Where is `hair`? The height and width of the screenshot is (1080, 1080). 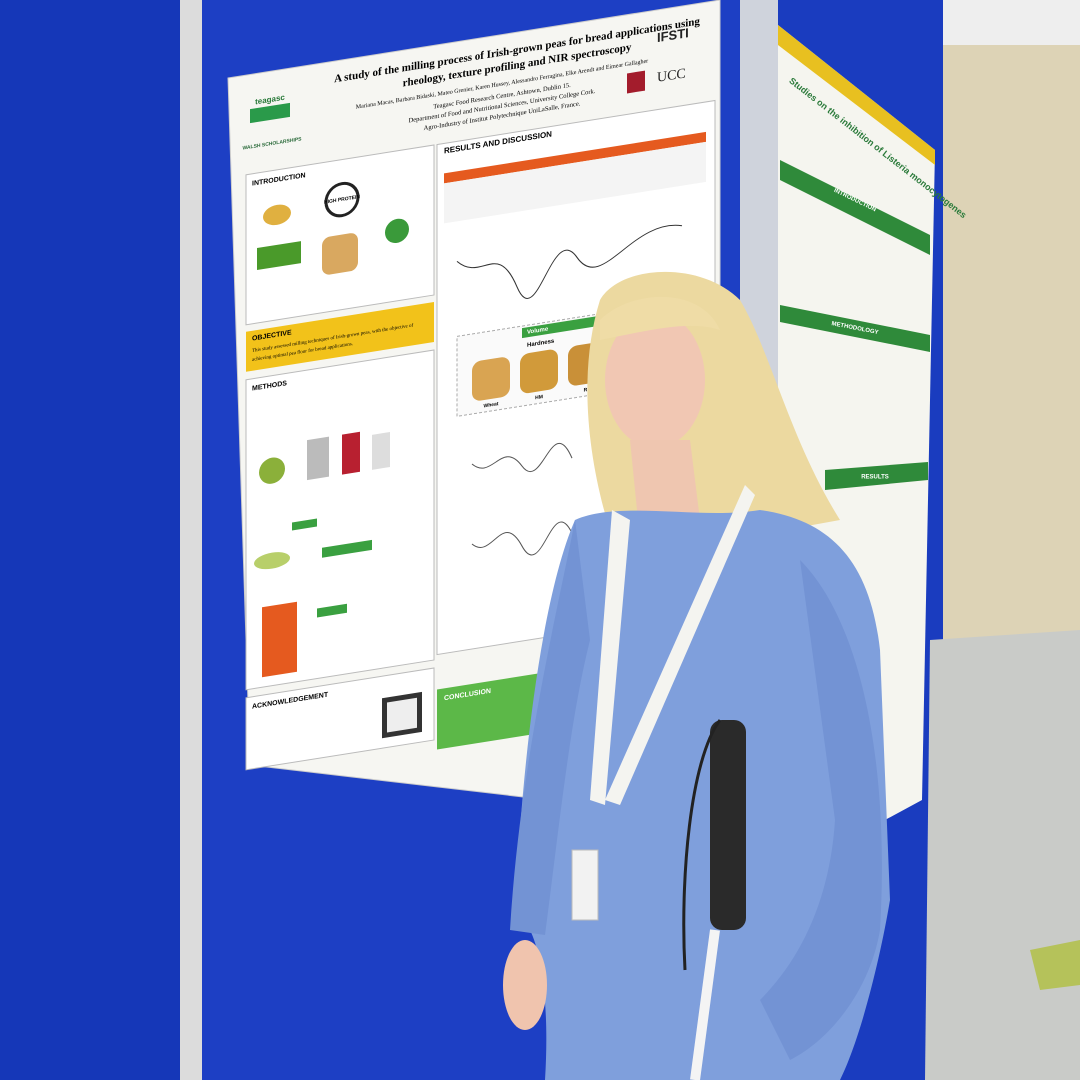 hair is located at coordinates (660, 318).